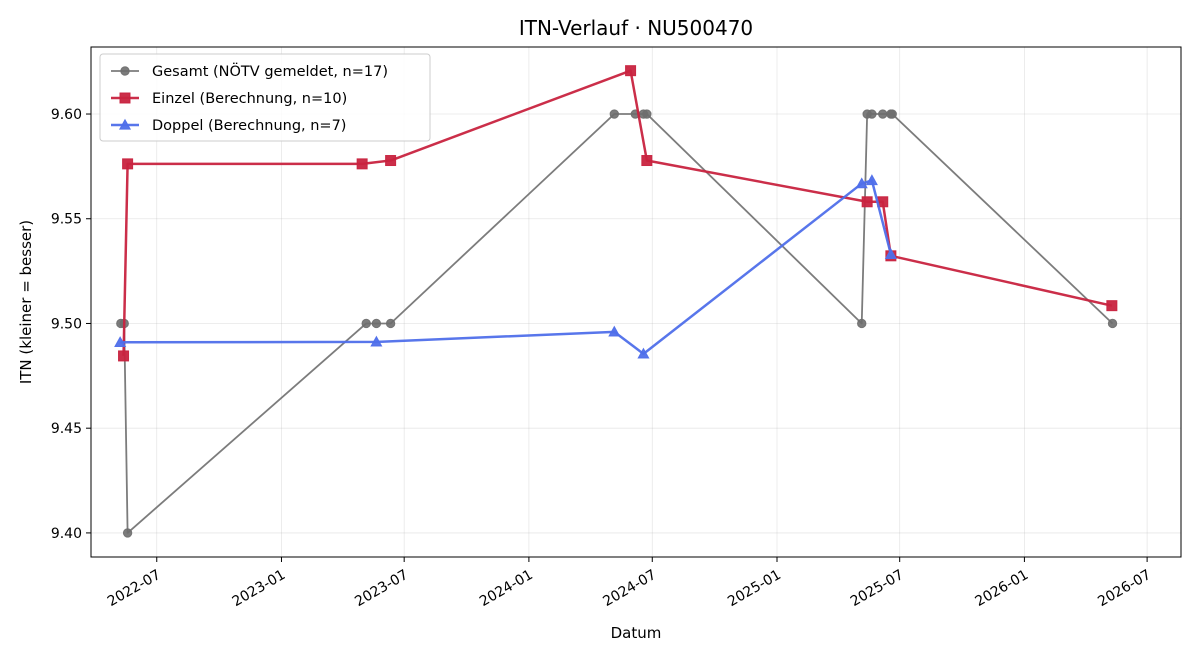 This screenshot has height=660, width=1200. Describe the element at coordinates (66, 220) in the screenshot. I see `y-tick-label: 9.55` at that location.